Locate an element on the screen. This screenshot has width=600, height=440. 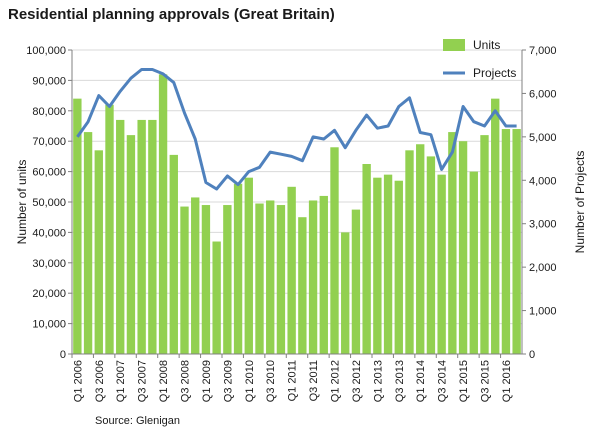
y2-axis-title: Number of Projects is located at coordinates (580, 202).